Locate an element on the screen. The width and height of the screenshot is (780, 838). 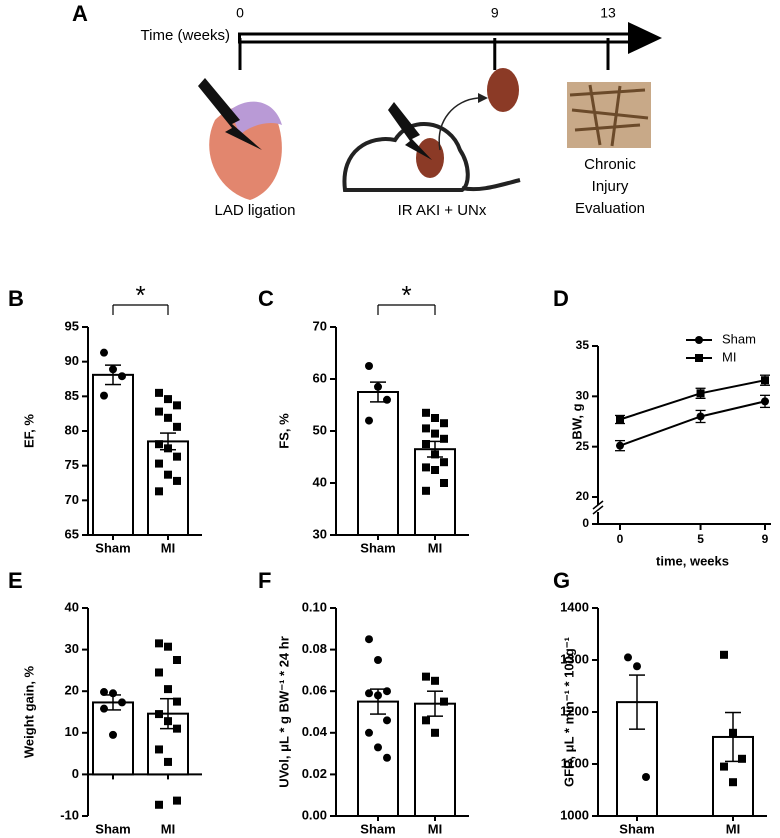
y-tick-label: 0.06 is located at coordinates (314, 690).